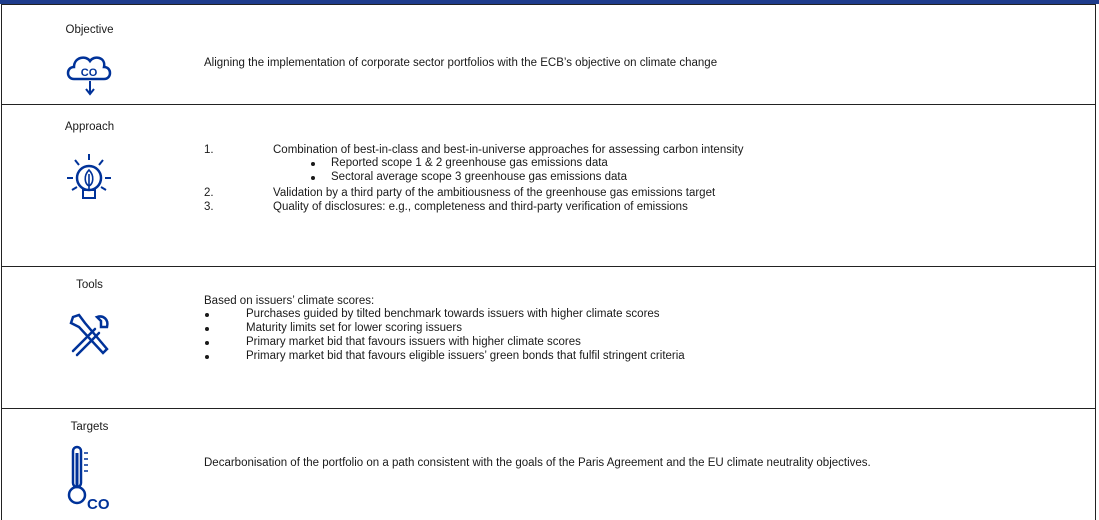  I want to click on item-number: 1., so click(209, 150).